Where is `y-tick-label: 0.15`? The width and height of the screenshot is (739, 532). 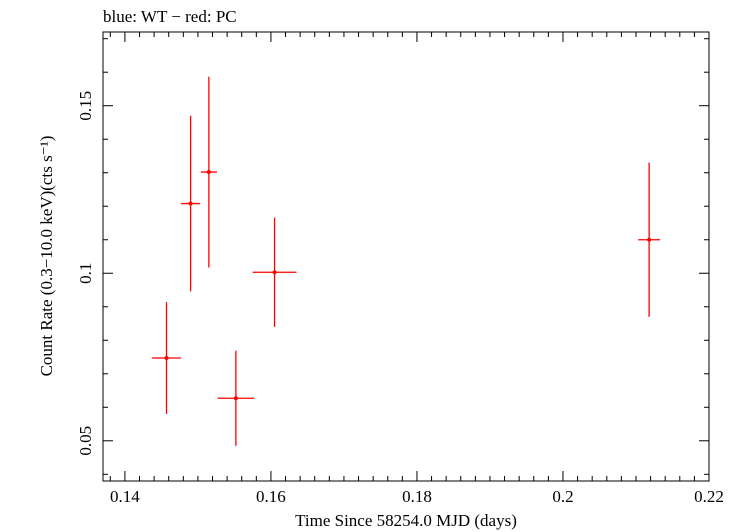
y-tick-label: 0.15 is located at coordinates (85, 106).